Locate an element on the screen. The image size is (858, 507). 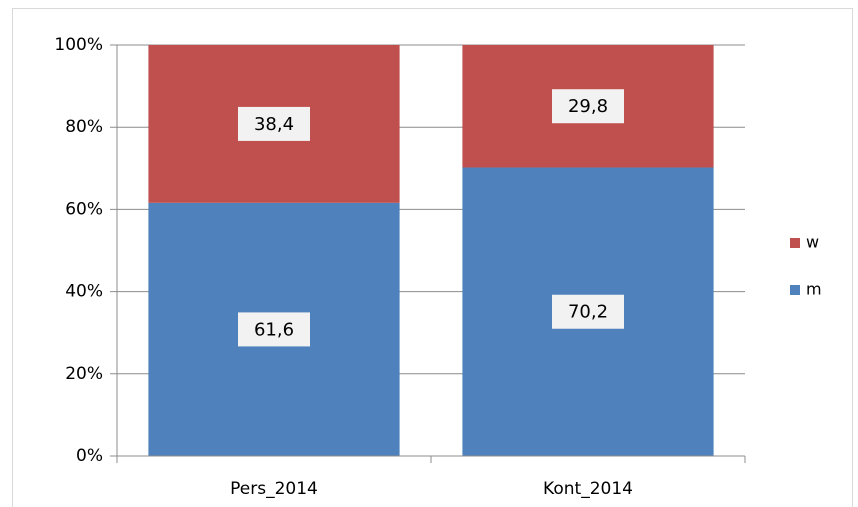
y-tick-label: 40% is located at coordinates (84, 292).